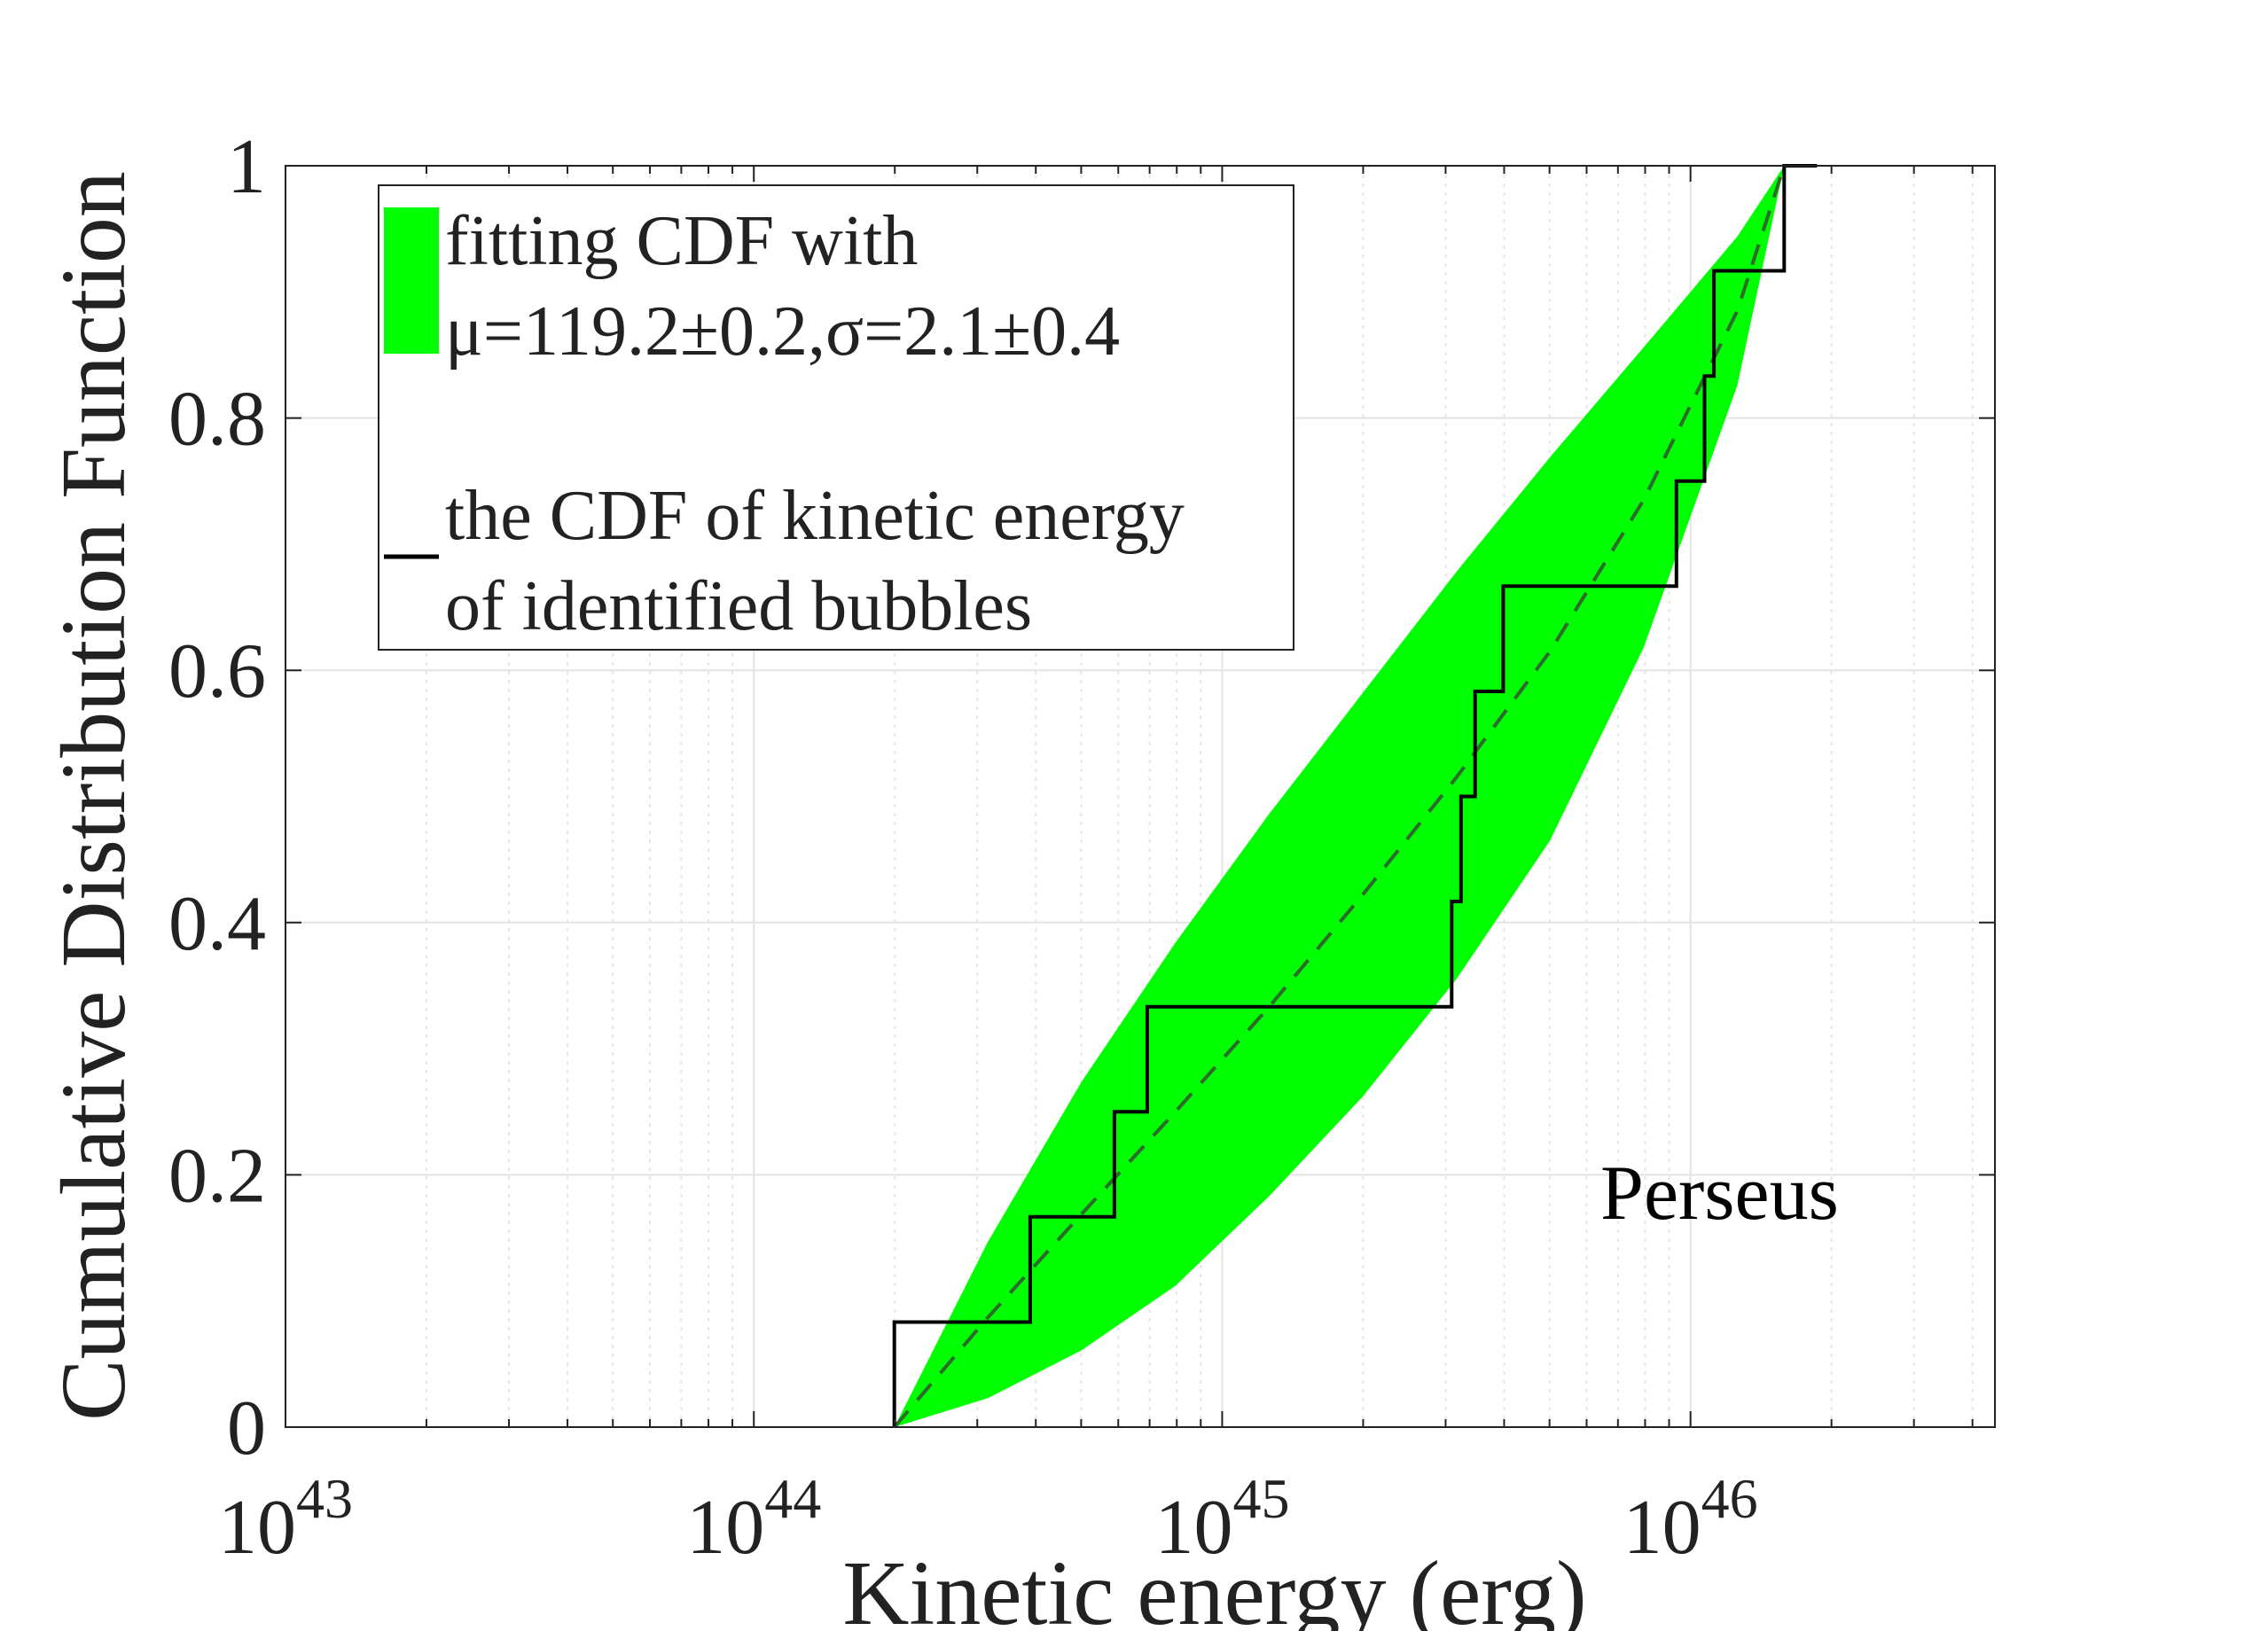  Describe the element at coordinates (217, 671) in the screenshot. I see `y-tick-label: 0.6` at that location.